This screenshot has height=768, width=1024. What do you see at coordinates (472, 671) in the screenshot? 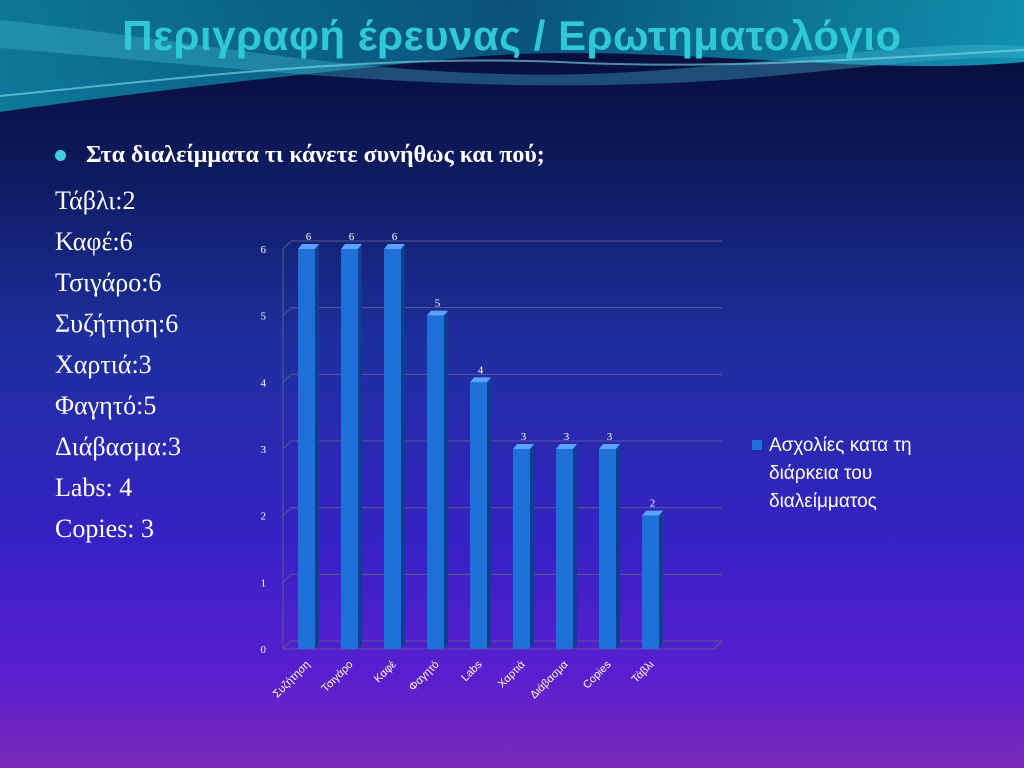
I see `x-tick-label: Labs` at bounding box center [472, 671].